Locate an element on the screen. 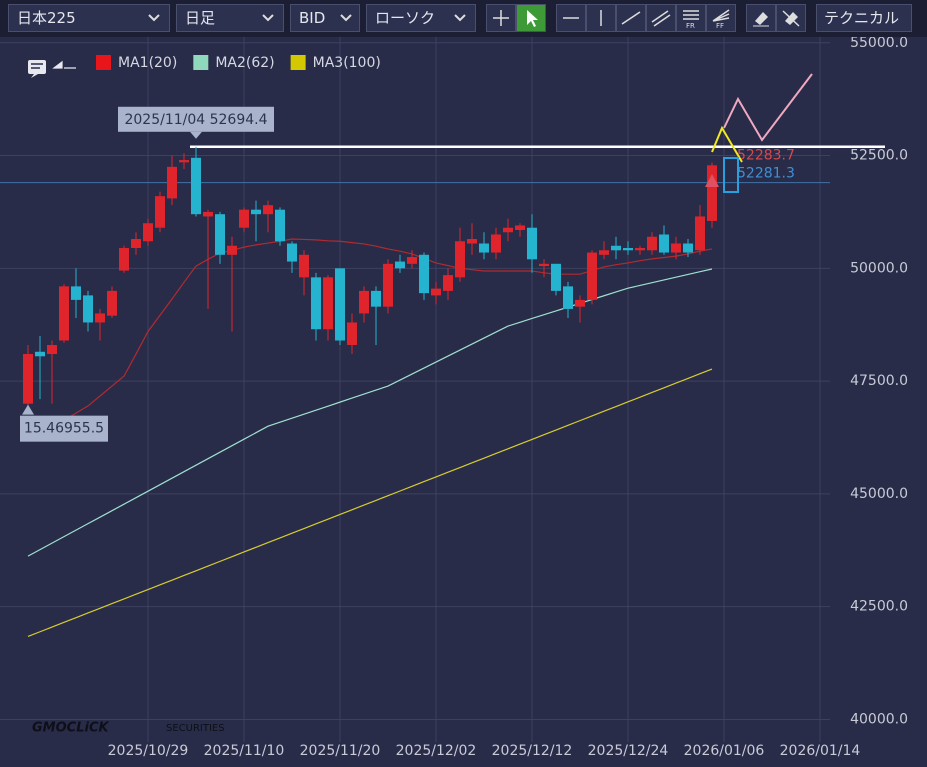  drawing-objects is located at coordinates (759, 133).